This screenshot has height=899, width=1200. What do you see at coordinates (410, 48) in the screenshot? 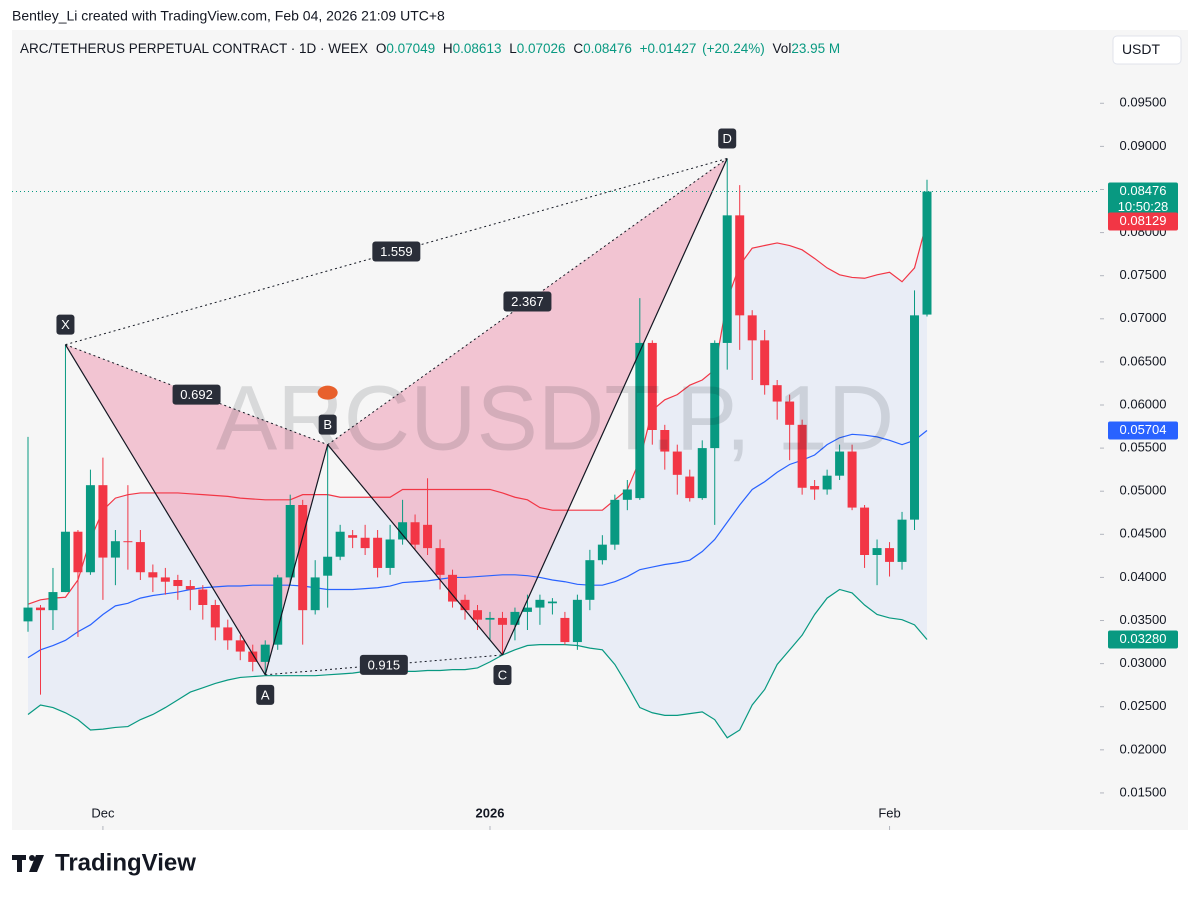
I see `open-value: 0.07049` at bounding box center [410, 48].